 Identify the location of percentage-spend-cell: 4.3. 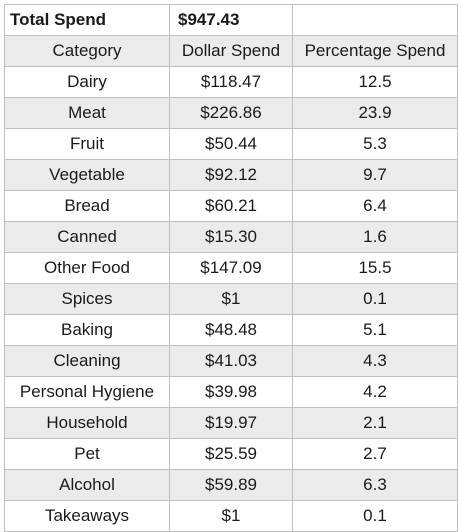
(375, 361).